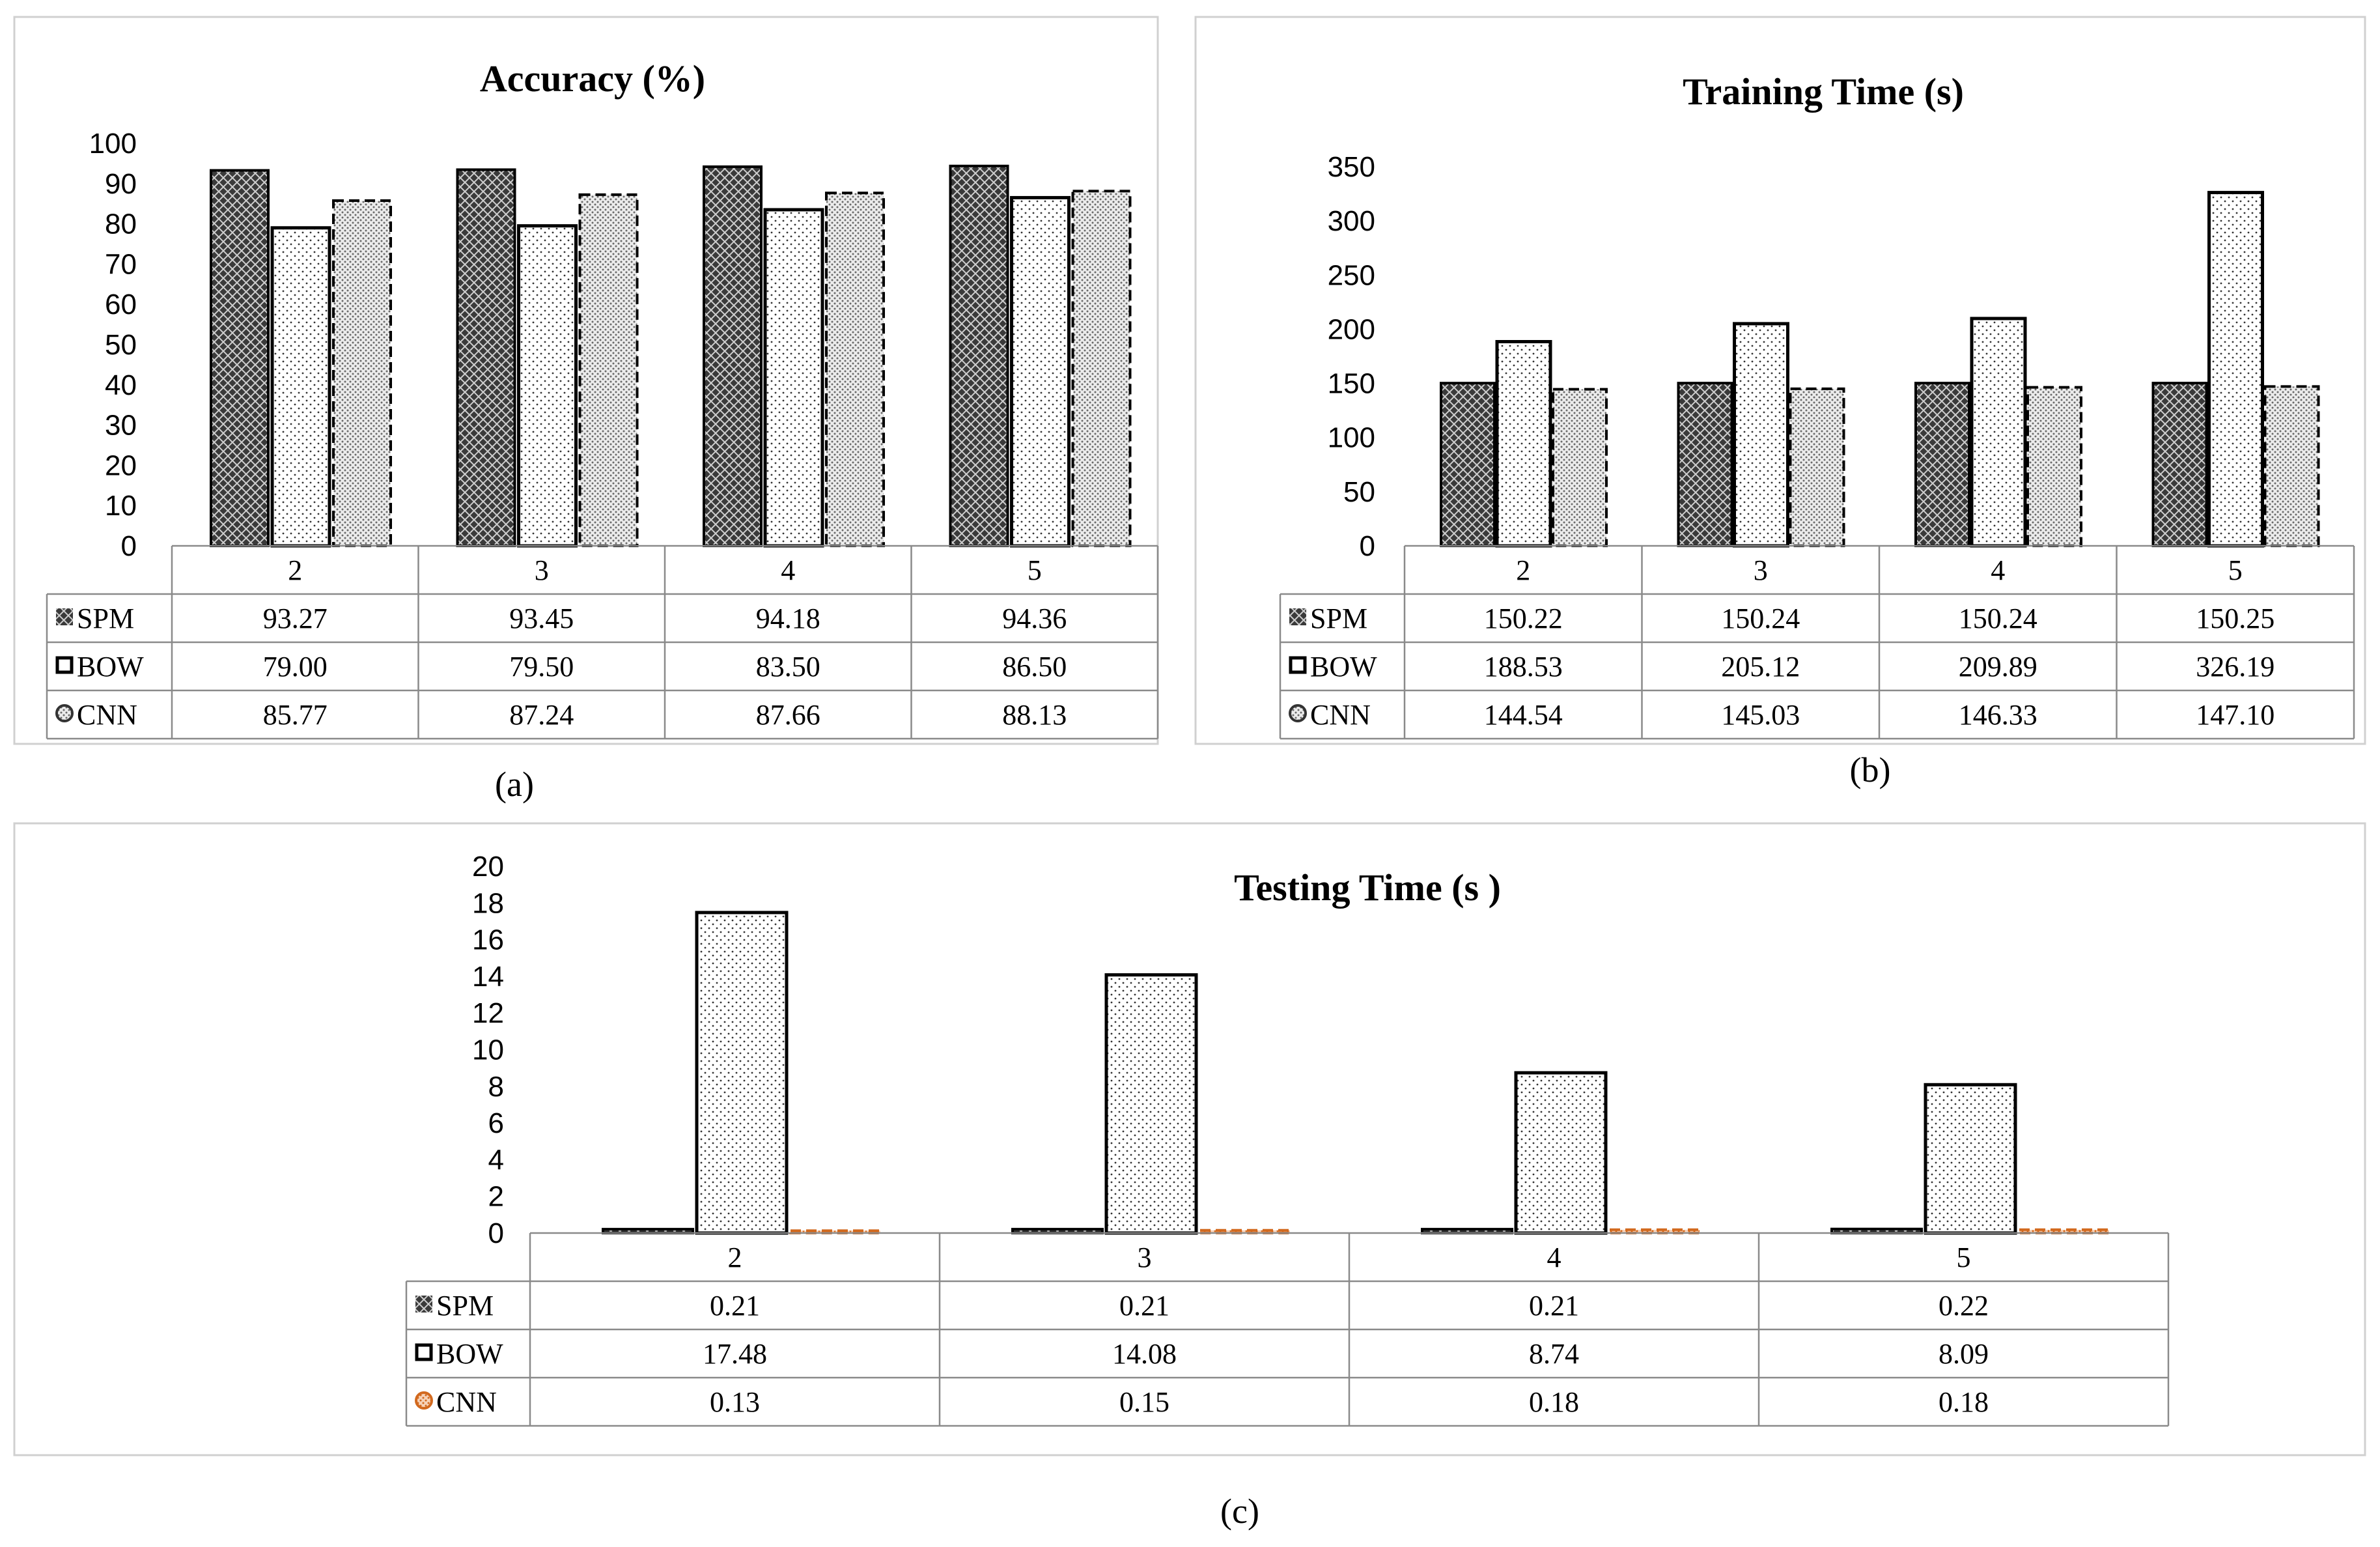 The image size is (2380, 1547). Describe the element at coordinates (496, 1087) in the screenshot. I see `y-tick-label: 8` at that location.